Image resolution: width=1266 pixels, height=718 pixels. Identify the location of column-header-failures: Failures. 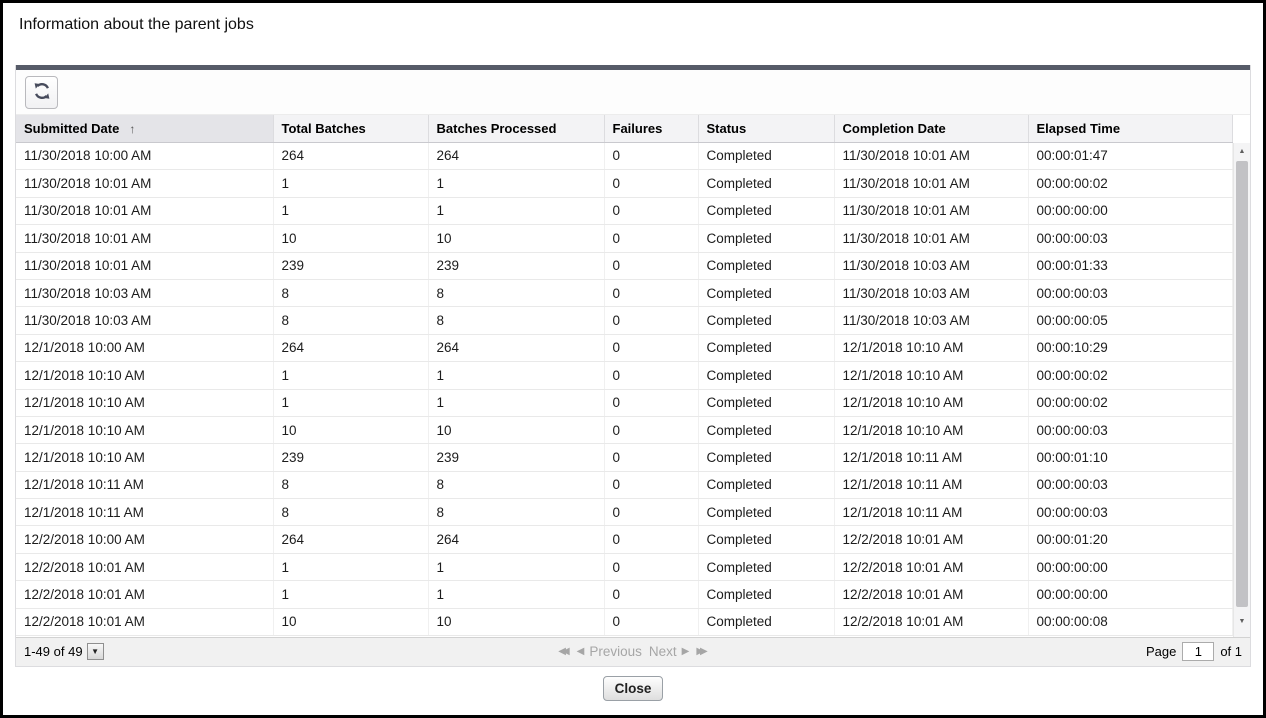
(651, 129).